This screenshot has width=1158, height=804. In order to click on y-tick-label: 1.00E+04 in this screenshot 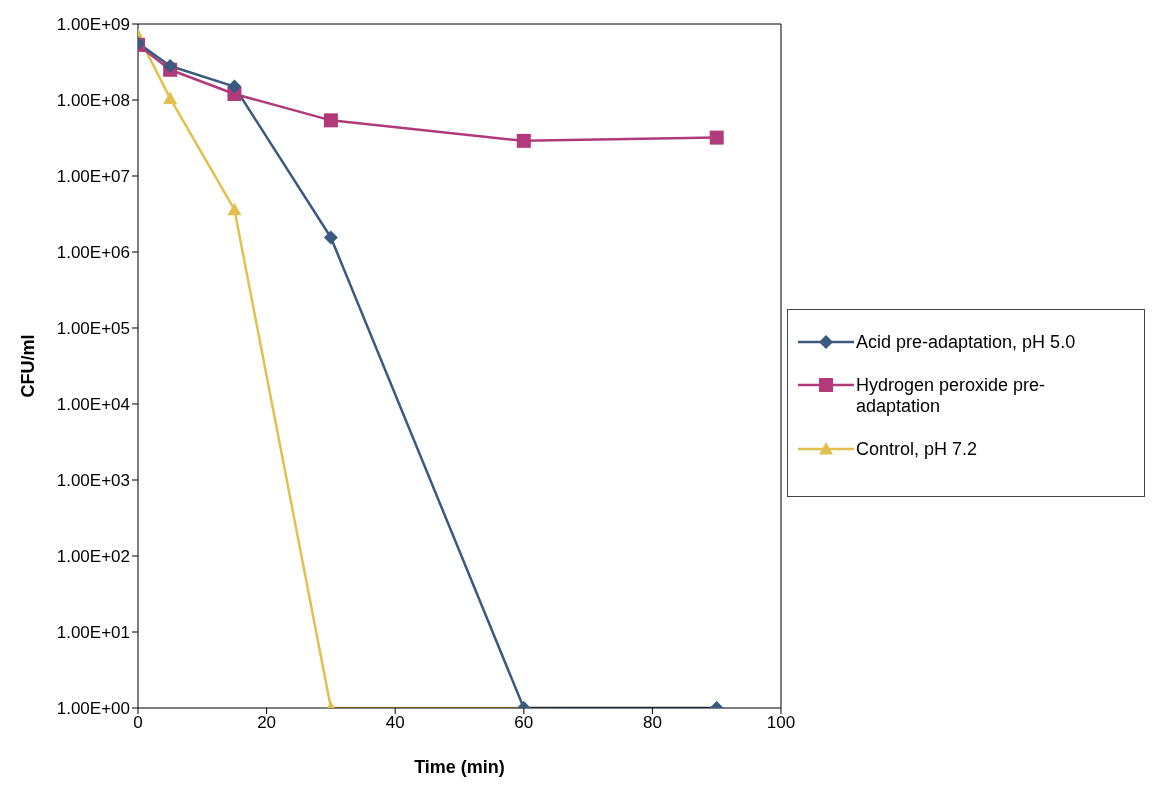, I will do `click(93, 405)`.